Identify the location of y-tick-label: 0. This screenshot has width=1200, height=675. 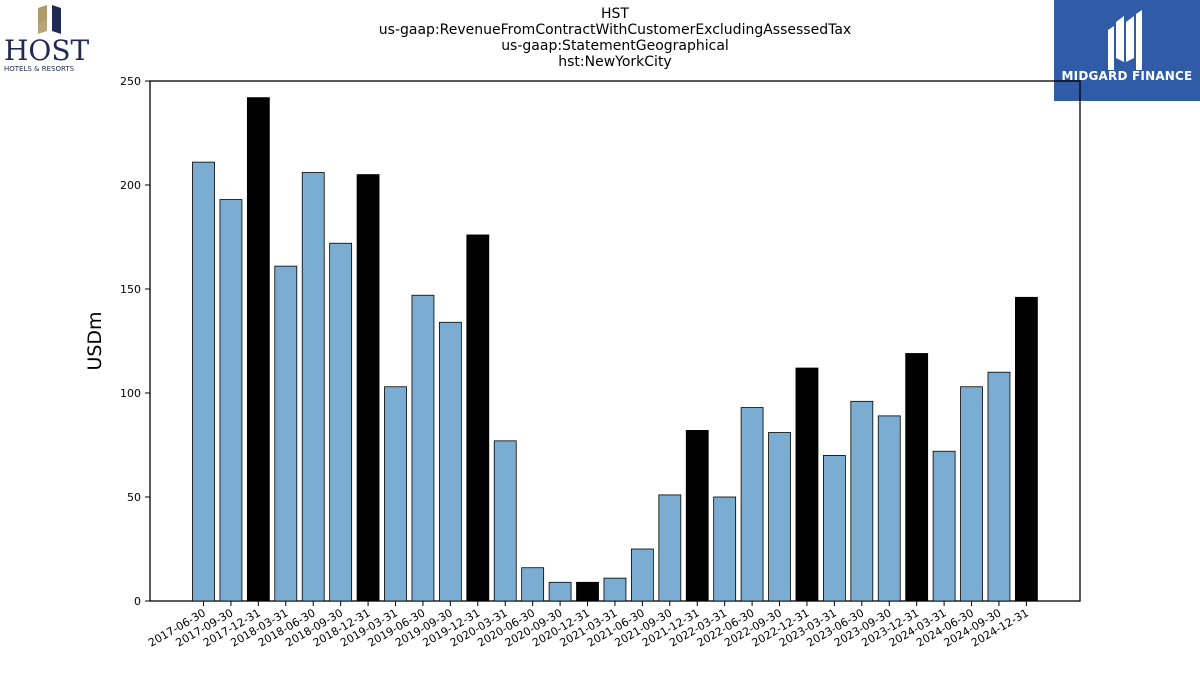
(137, 601).